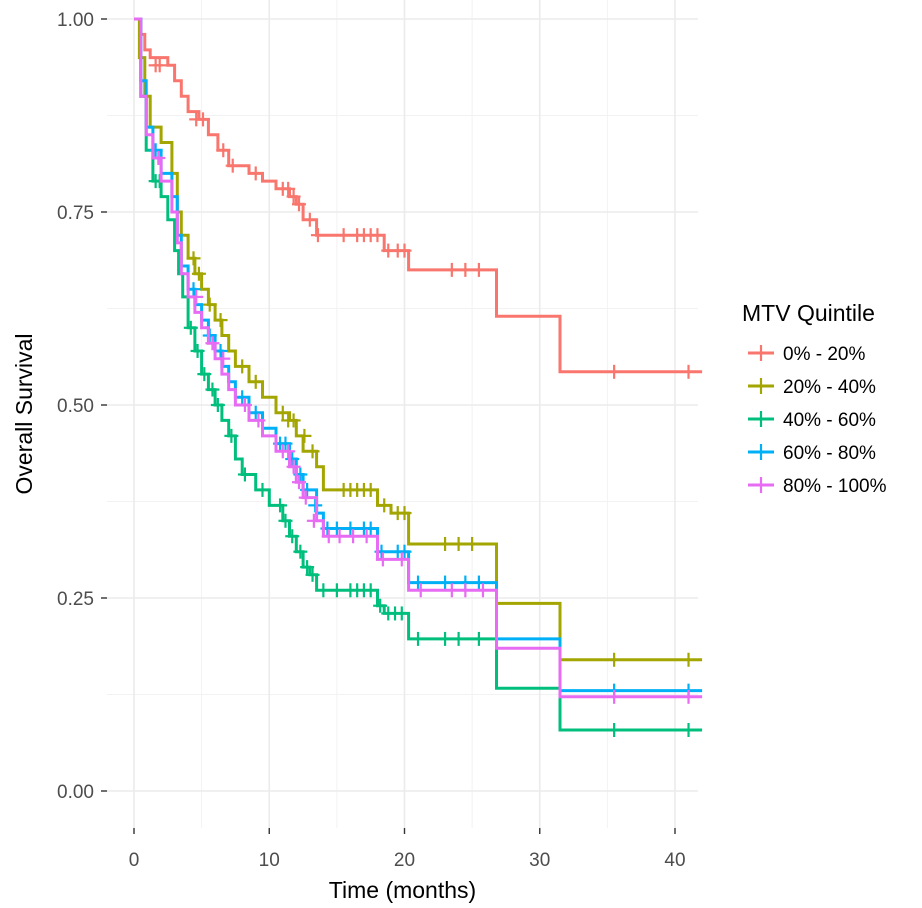 Image resolution: width=922 pixels, height=908 pixels. What do you see at coordinates (75, 213) in the screenshot?
I see `y-tick-label: 0.75` at bounding box center [75, 213].